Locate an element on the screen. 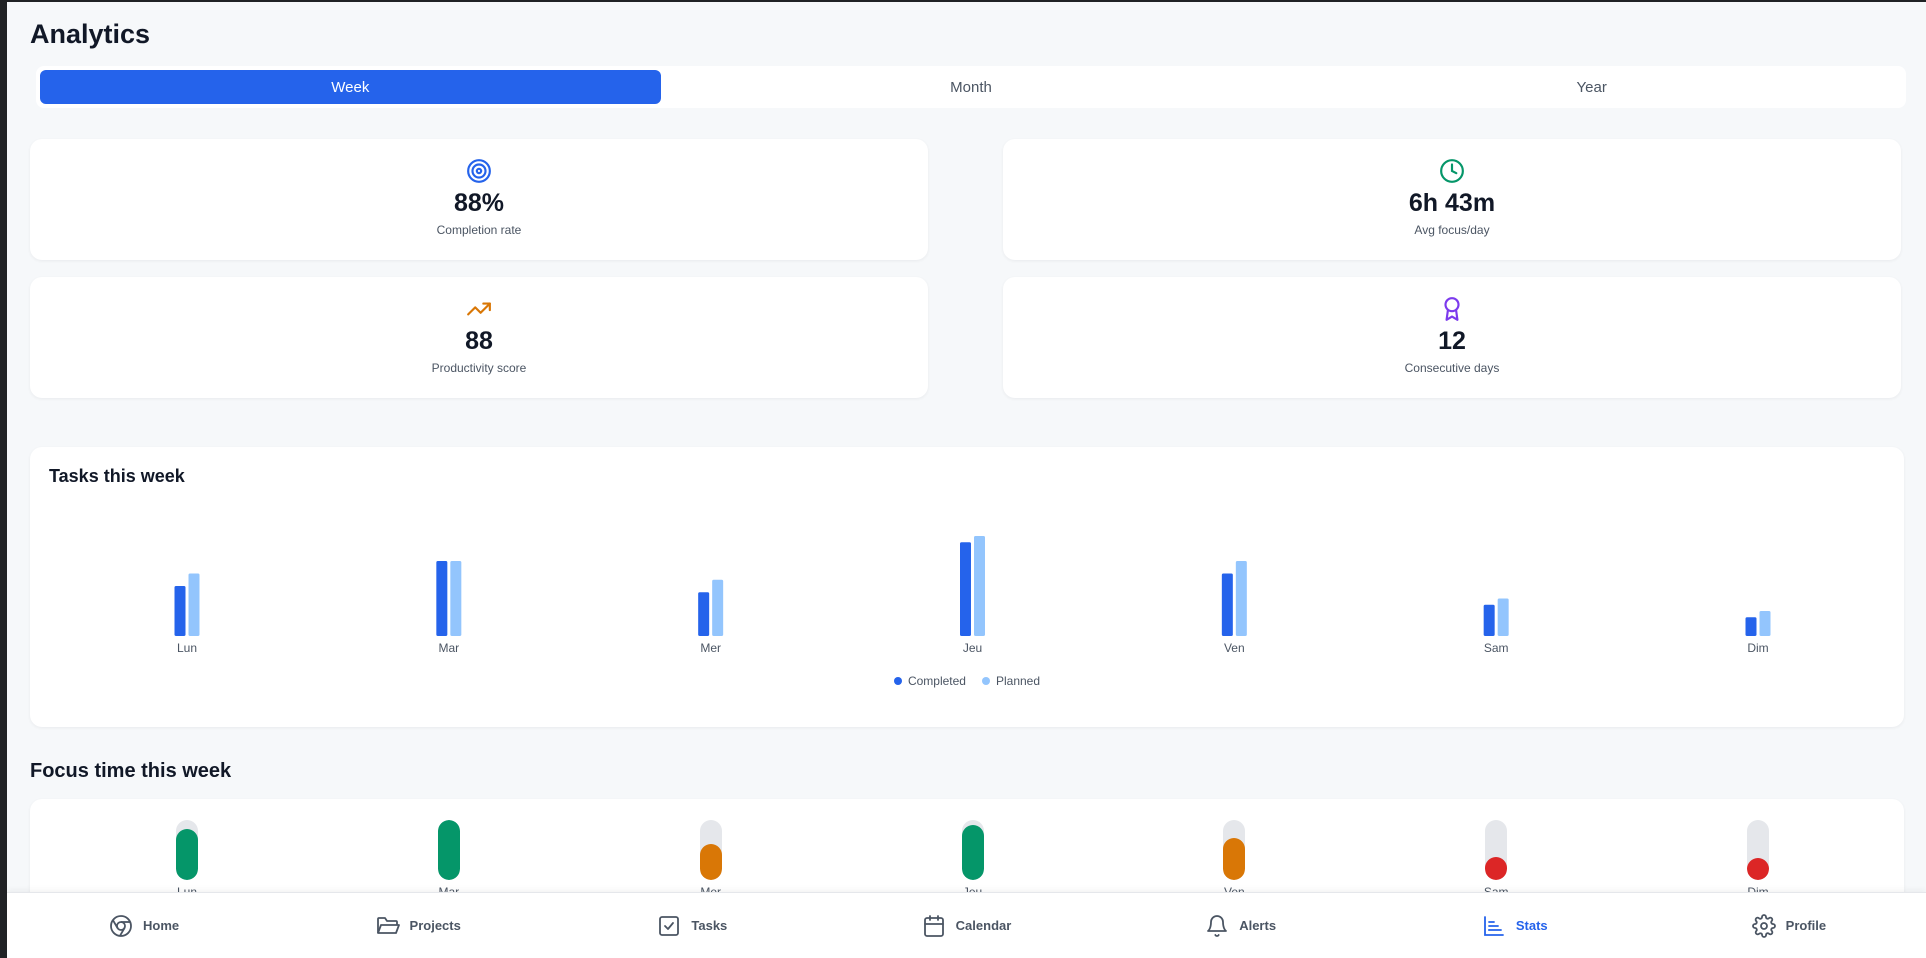  stat-label: Avg focus/day is located at coordinates (1452, 230).